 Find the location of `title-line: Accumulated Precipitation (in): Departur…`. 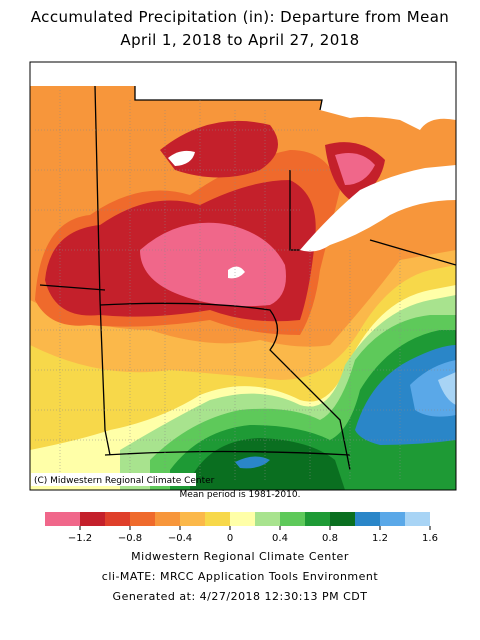

title-line: Accumulated Precipitation (in): Departur… is located at coordinates (240, 17).